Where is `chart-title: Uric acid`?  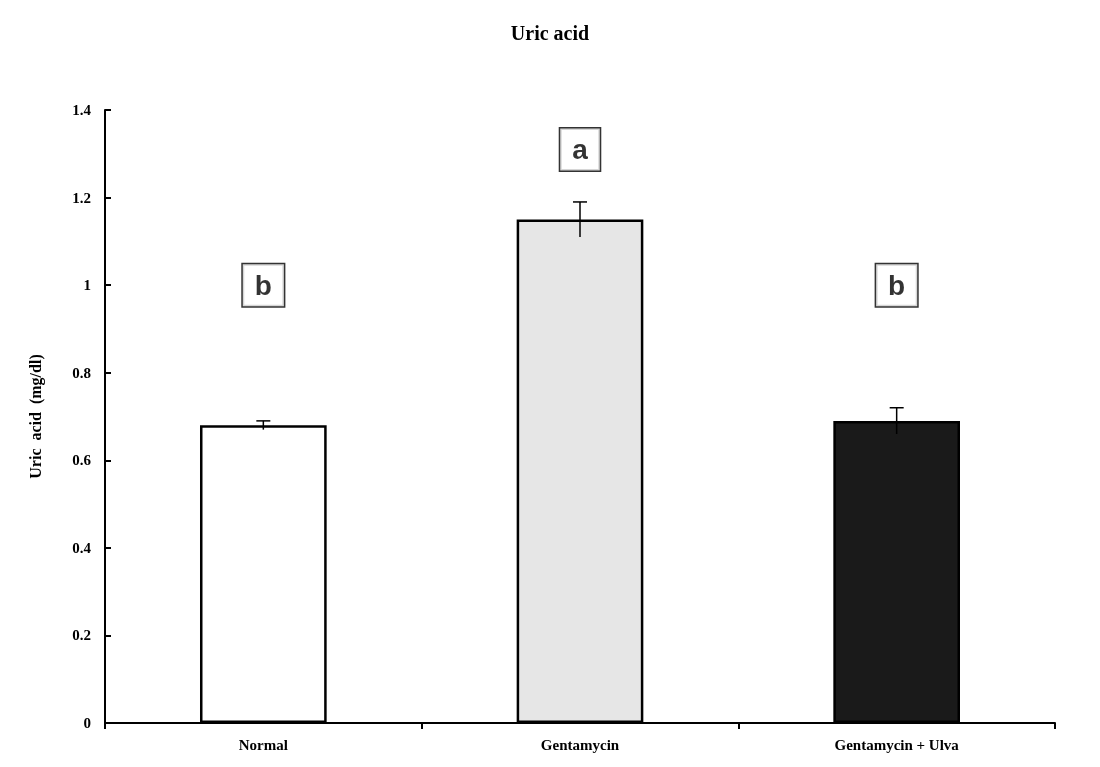 chart-title: Uric acid is located at coordinates (550, 33).